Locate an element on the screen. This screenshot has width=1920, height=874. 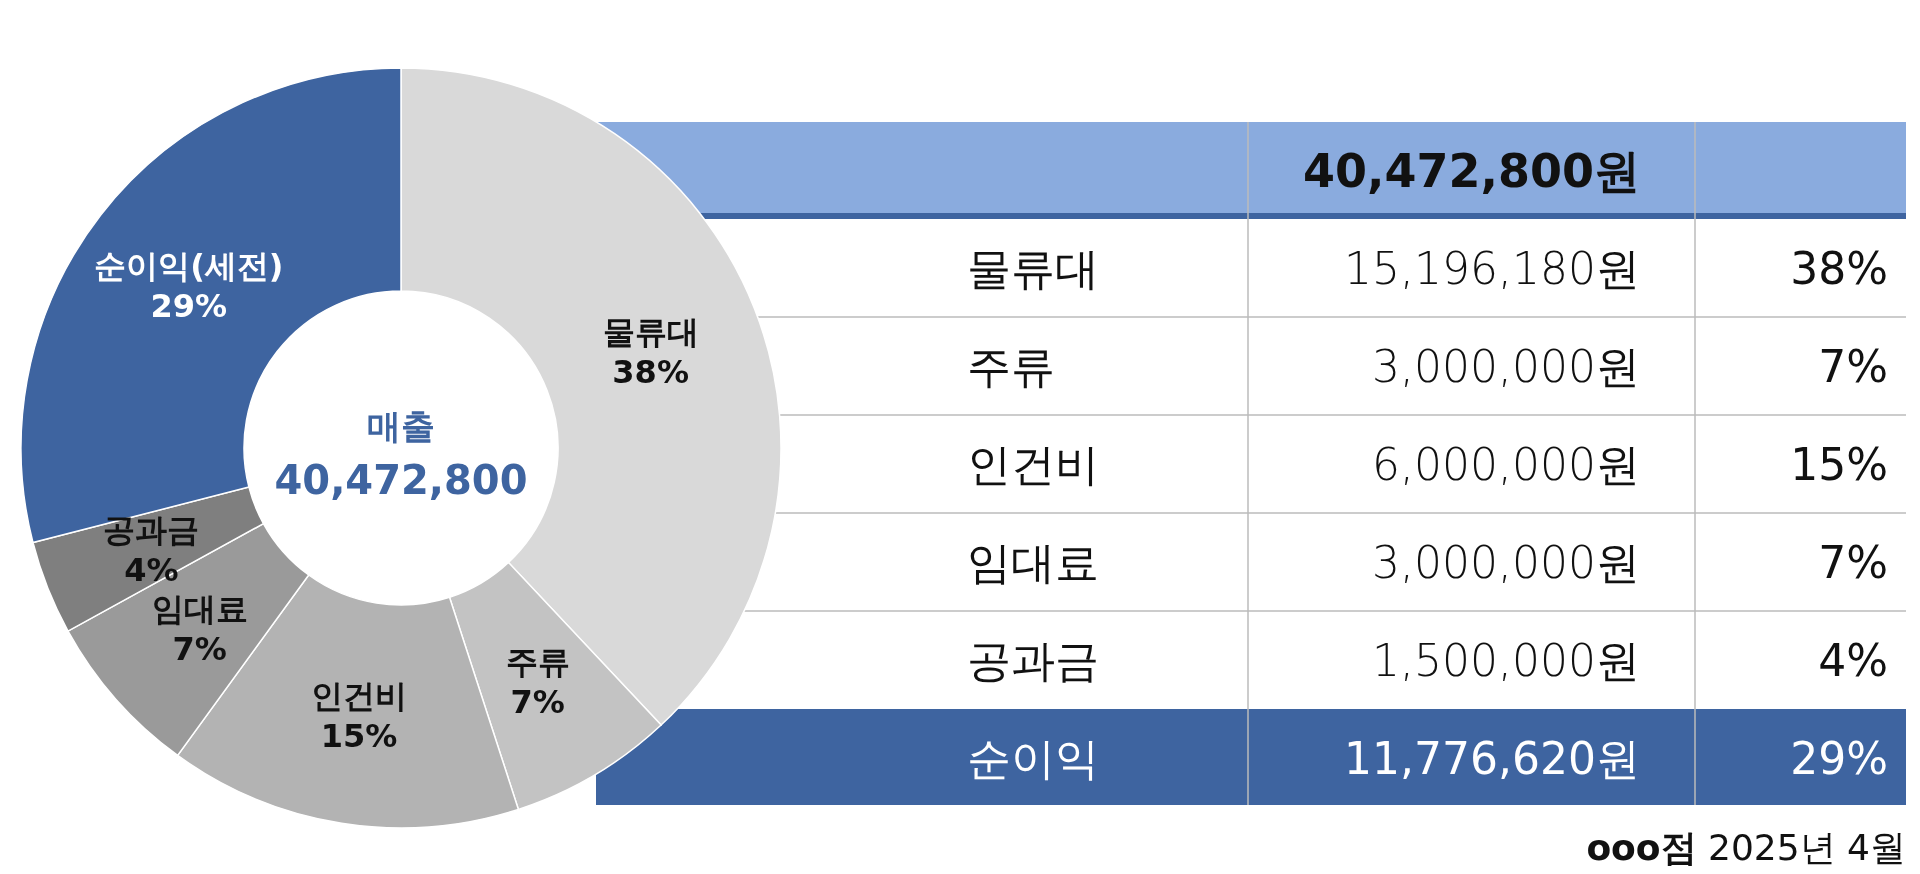
slice-label: 인건비 is located at coordinates (359, 696).